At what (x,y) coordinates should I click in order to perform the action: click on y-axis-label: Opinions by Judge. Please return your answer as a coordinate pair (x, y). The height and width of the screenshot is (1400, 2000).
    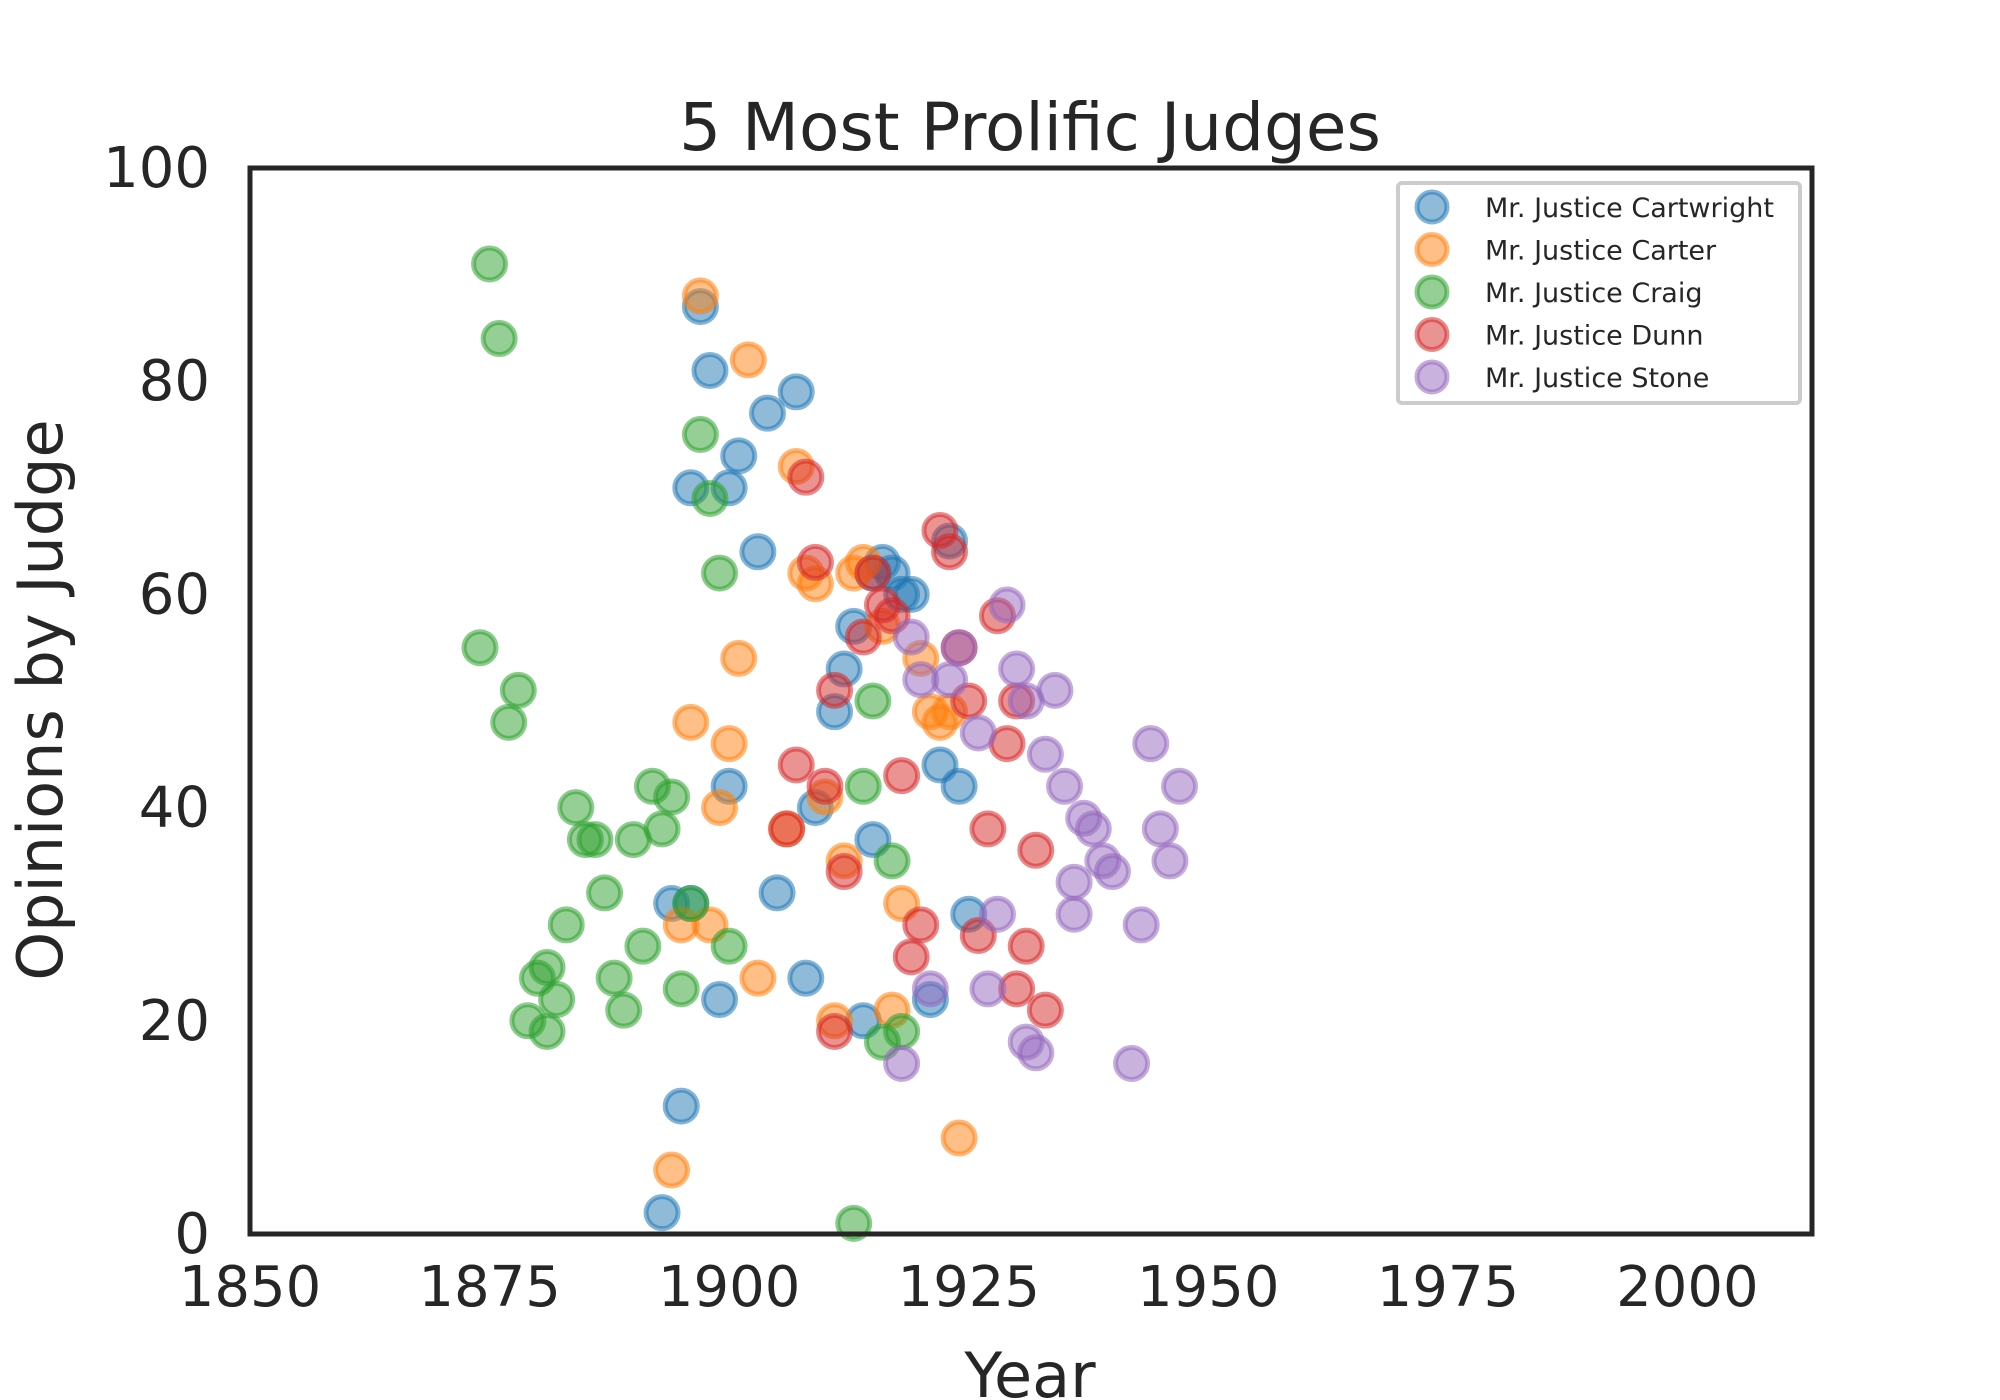
    Looking at the image, I should click on (40, 699).